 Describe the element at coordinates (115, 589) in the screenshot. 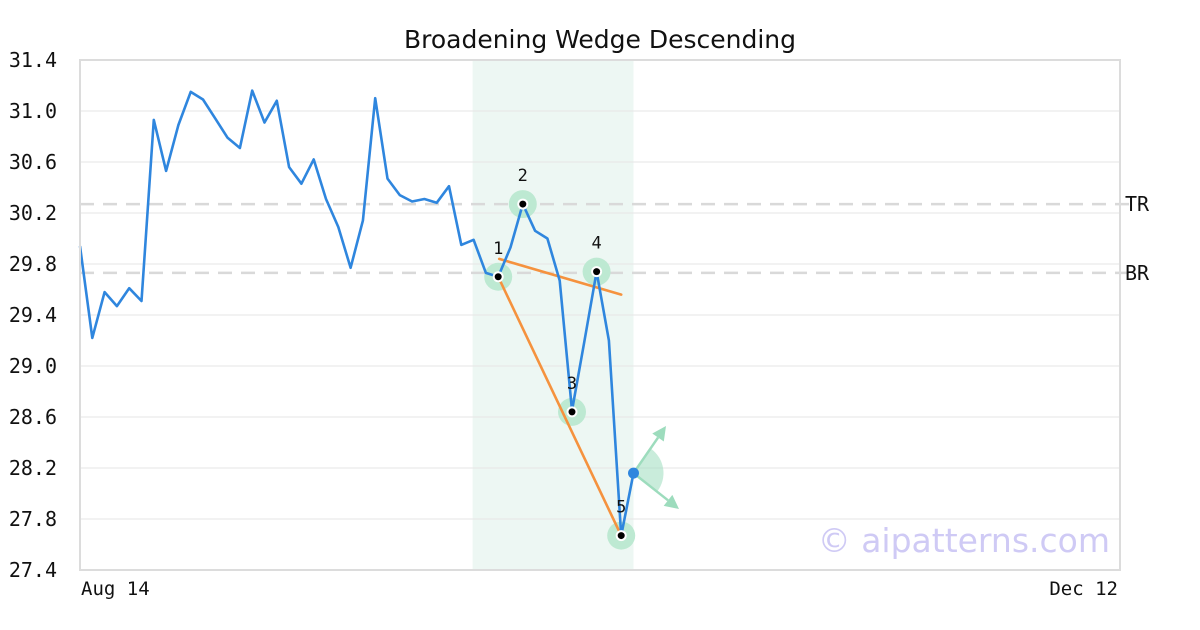

I see `x-tick-label: Aug 14` at that location.